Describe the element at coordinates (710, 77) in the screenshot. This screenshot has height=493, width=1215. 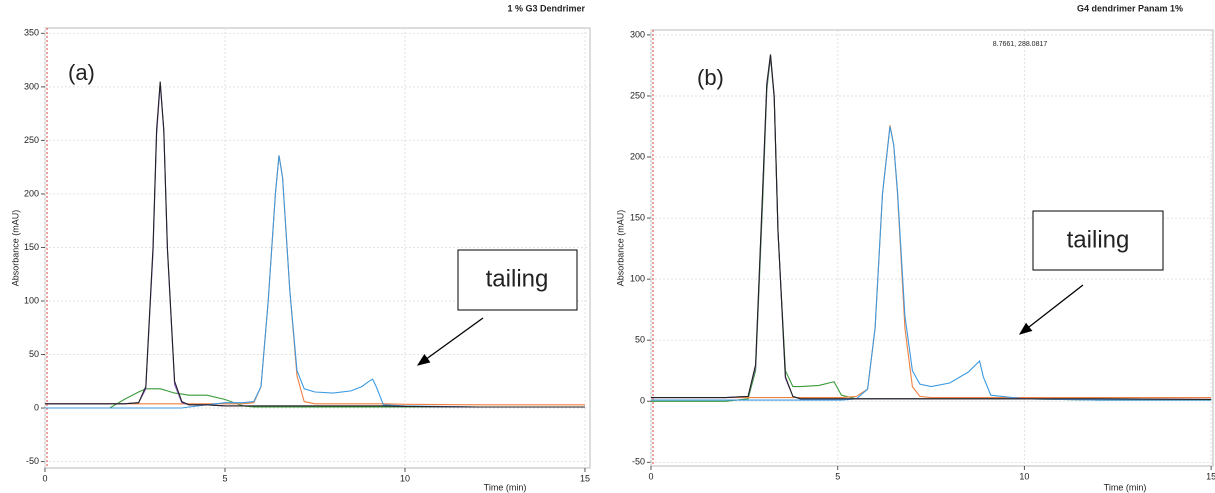
I see `annotation: (b)` at that location.